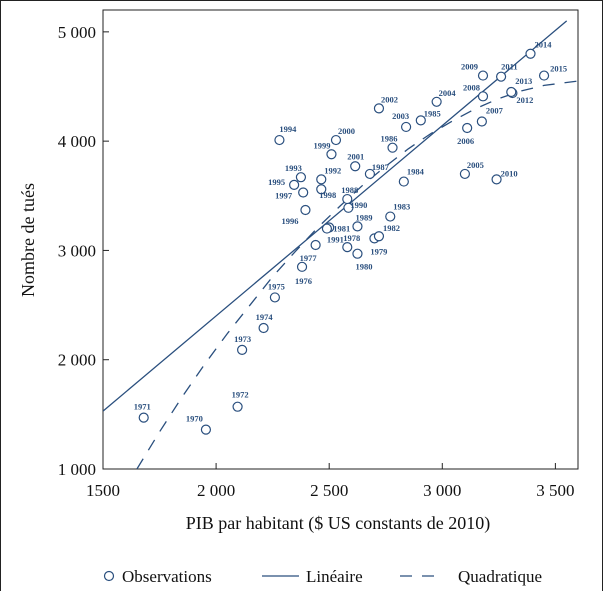  Describe the element at coordinates (495, 110) in the screenshot. I see `point-year-label: 2007` at that location.